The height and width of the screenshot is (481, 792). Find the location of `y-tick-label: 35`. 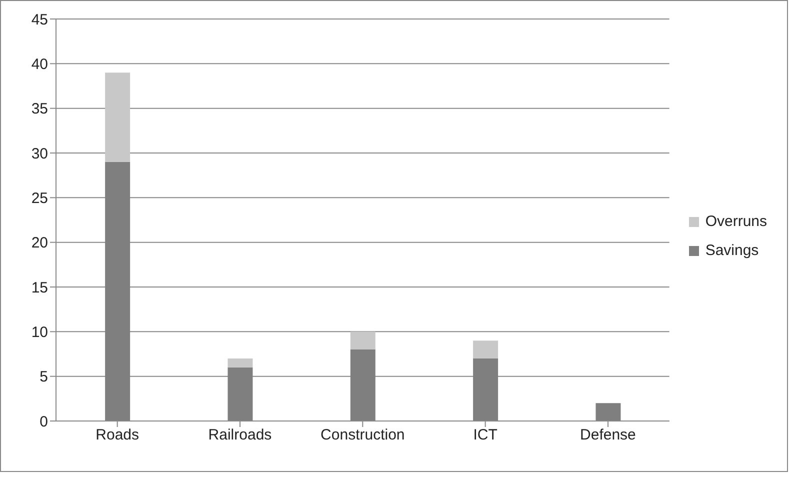

y-tick-label: 35 is located at coordinates (39, 109).